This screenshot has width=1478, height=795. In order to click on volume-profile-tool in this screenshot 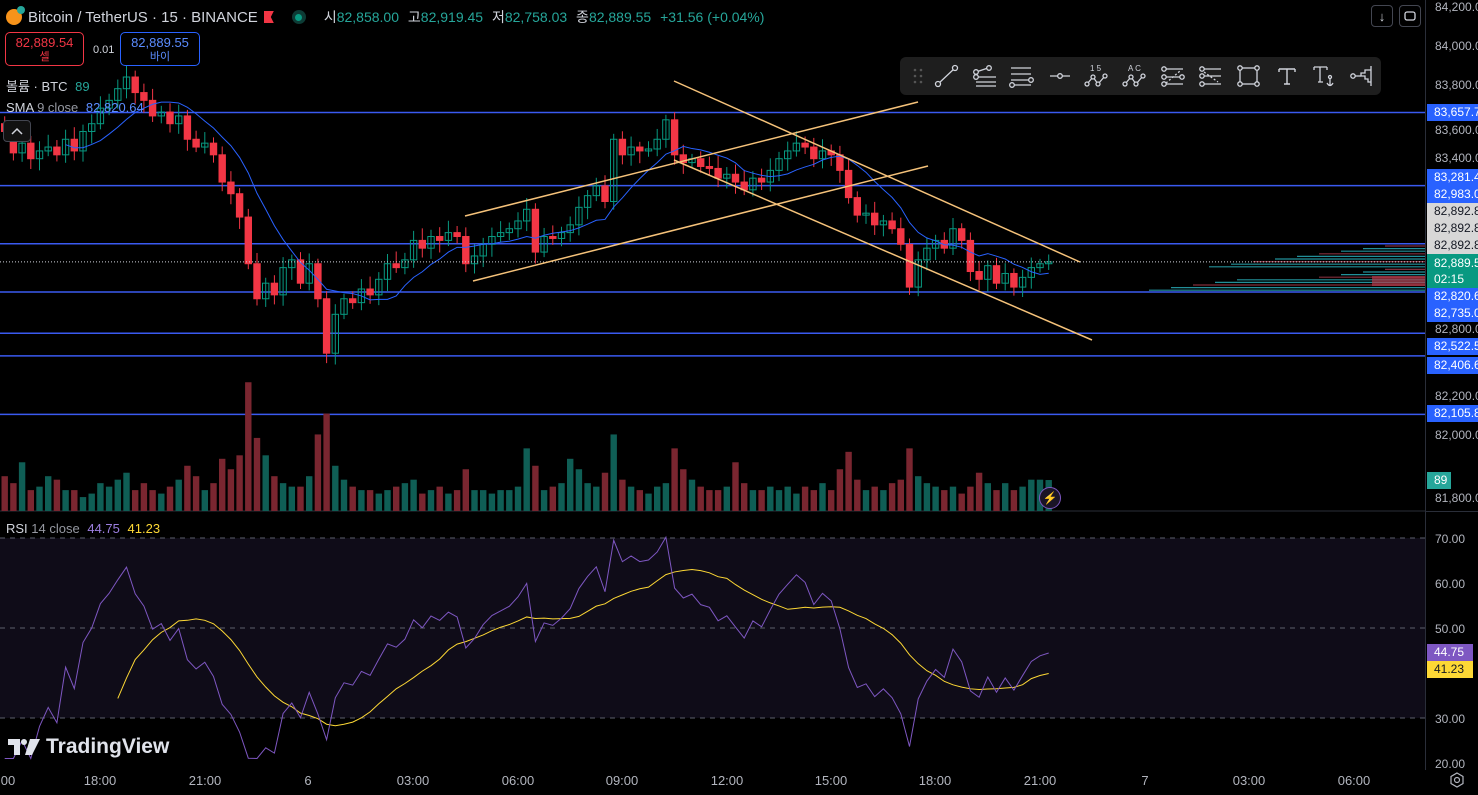, I will do `click(1362, 76)`.